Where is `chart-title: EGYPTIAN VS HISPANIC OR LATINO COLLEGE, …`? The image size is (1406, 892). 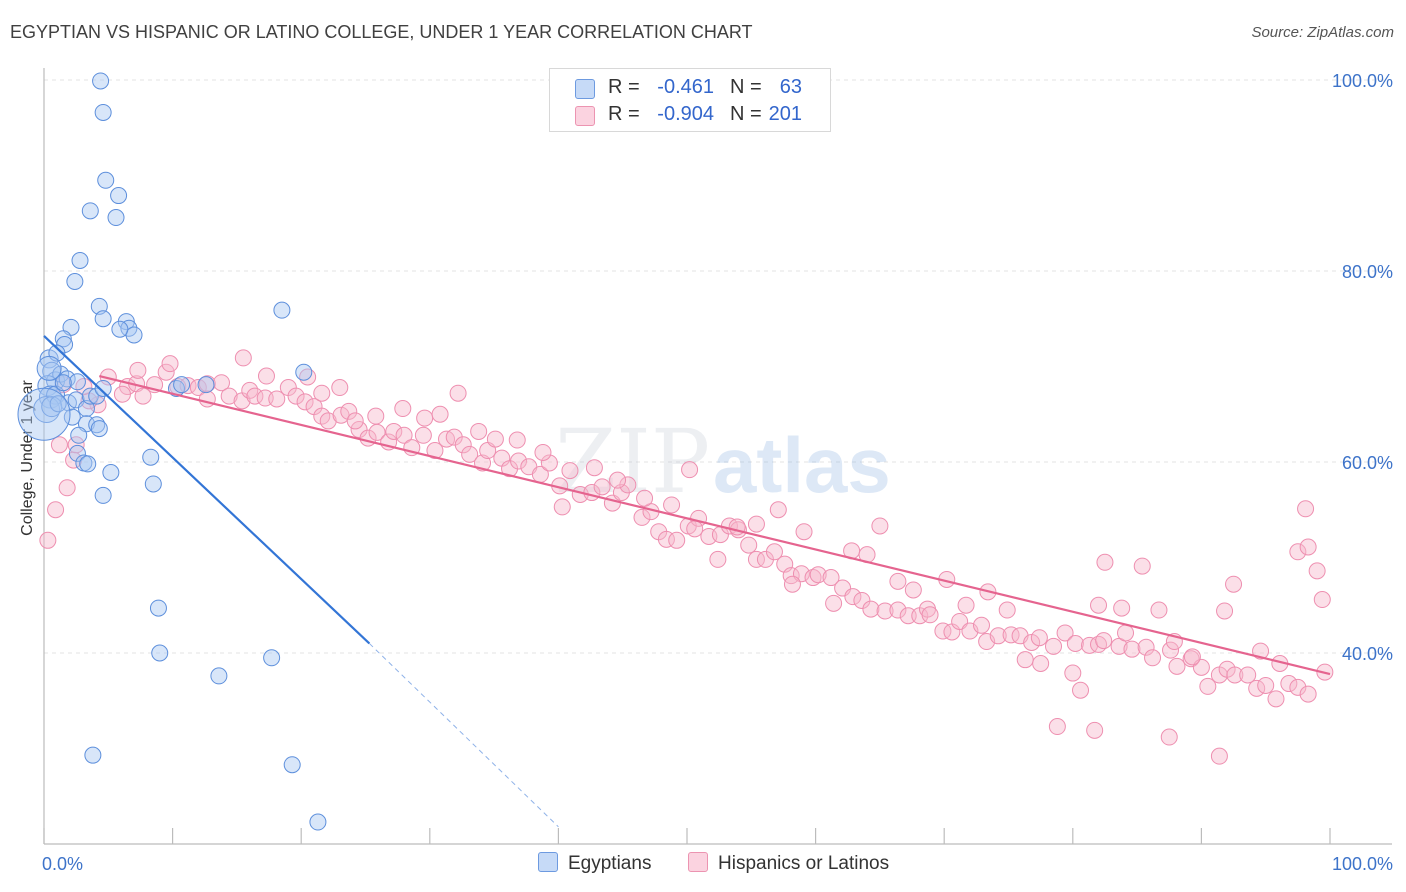 chart-title: EGYPTIAN VS HISPANIC OR LATINO COLLEGE, … is located at coordinates (381, 32).